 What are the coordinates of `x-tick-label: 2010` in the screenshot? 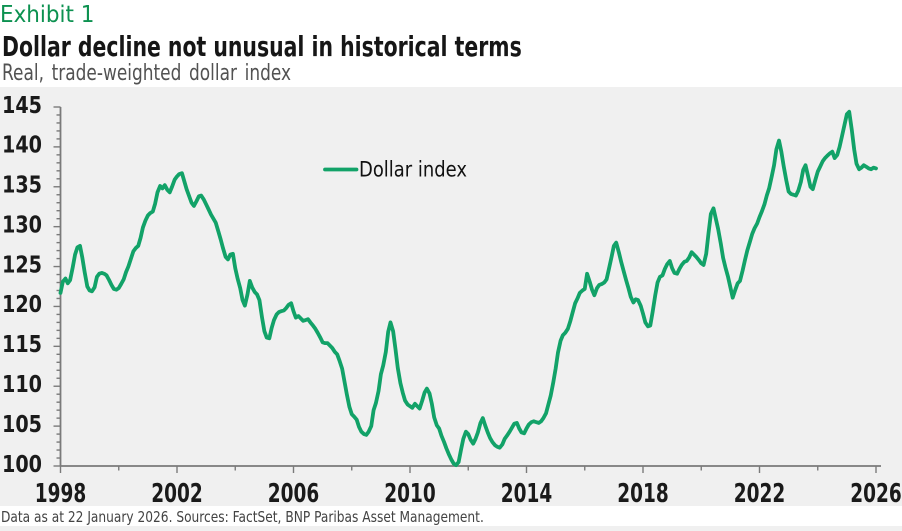 It's located at (410, 492).